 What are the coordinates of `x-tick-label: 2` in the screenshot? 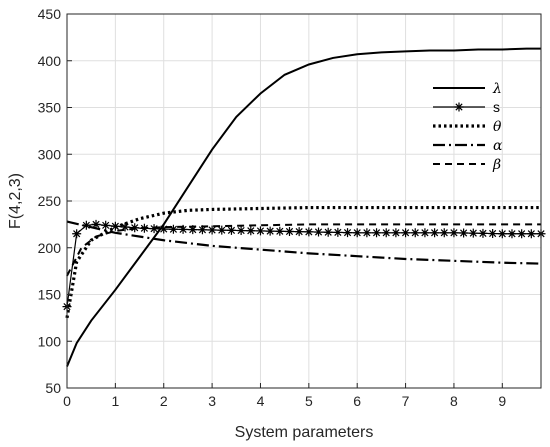 It's located at (164, 401).